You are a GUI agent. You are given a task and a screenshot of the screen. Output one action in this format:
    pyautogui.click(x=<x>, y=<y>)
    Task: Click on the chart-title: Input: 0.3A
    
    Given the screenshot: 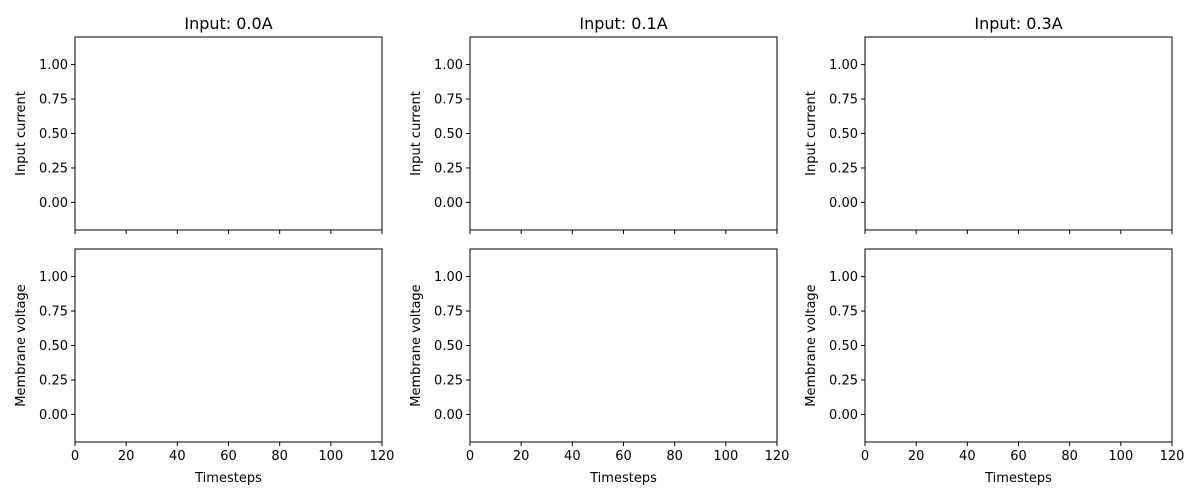 What is the action you would take?
    pyautogui.click(x=1018, y=23)
    